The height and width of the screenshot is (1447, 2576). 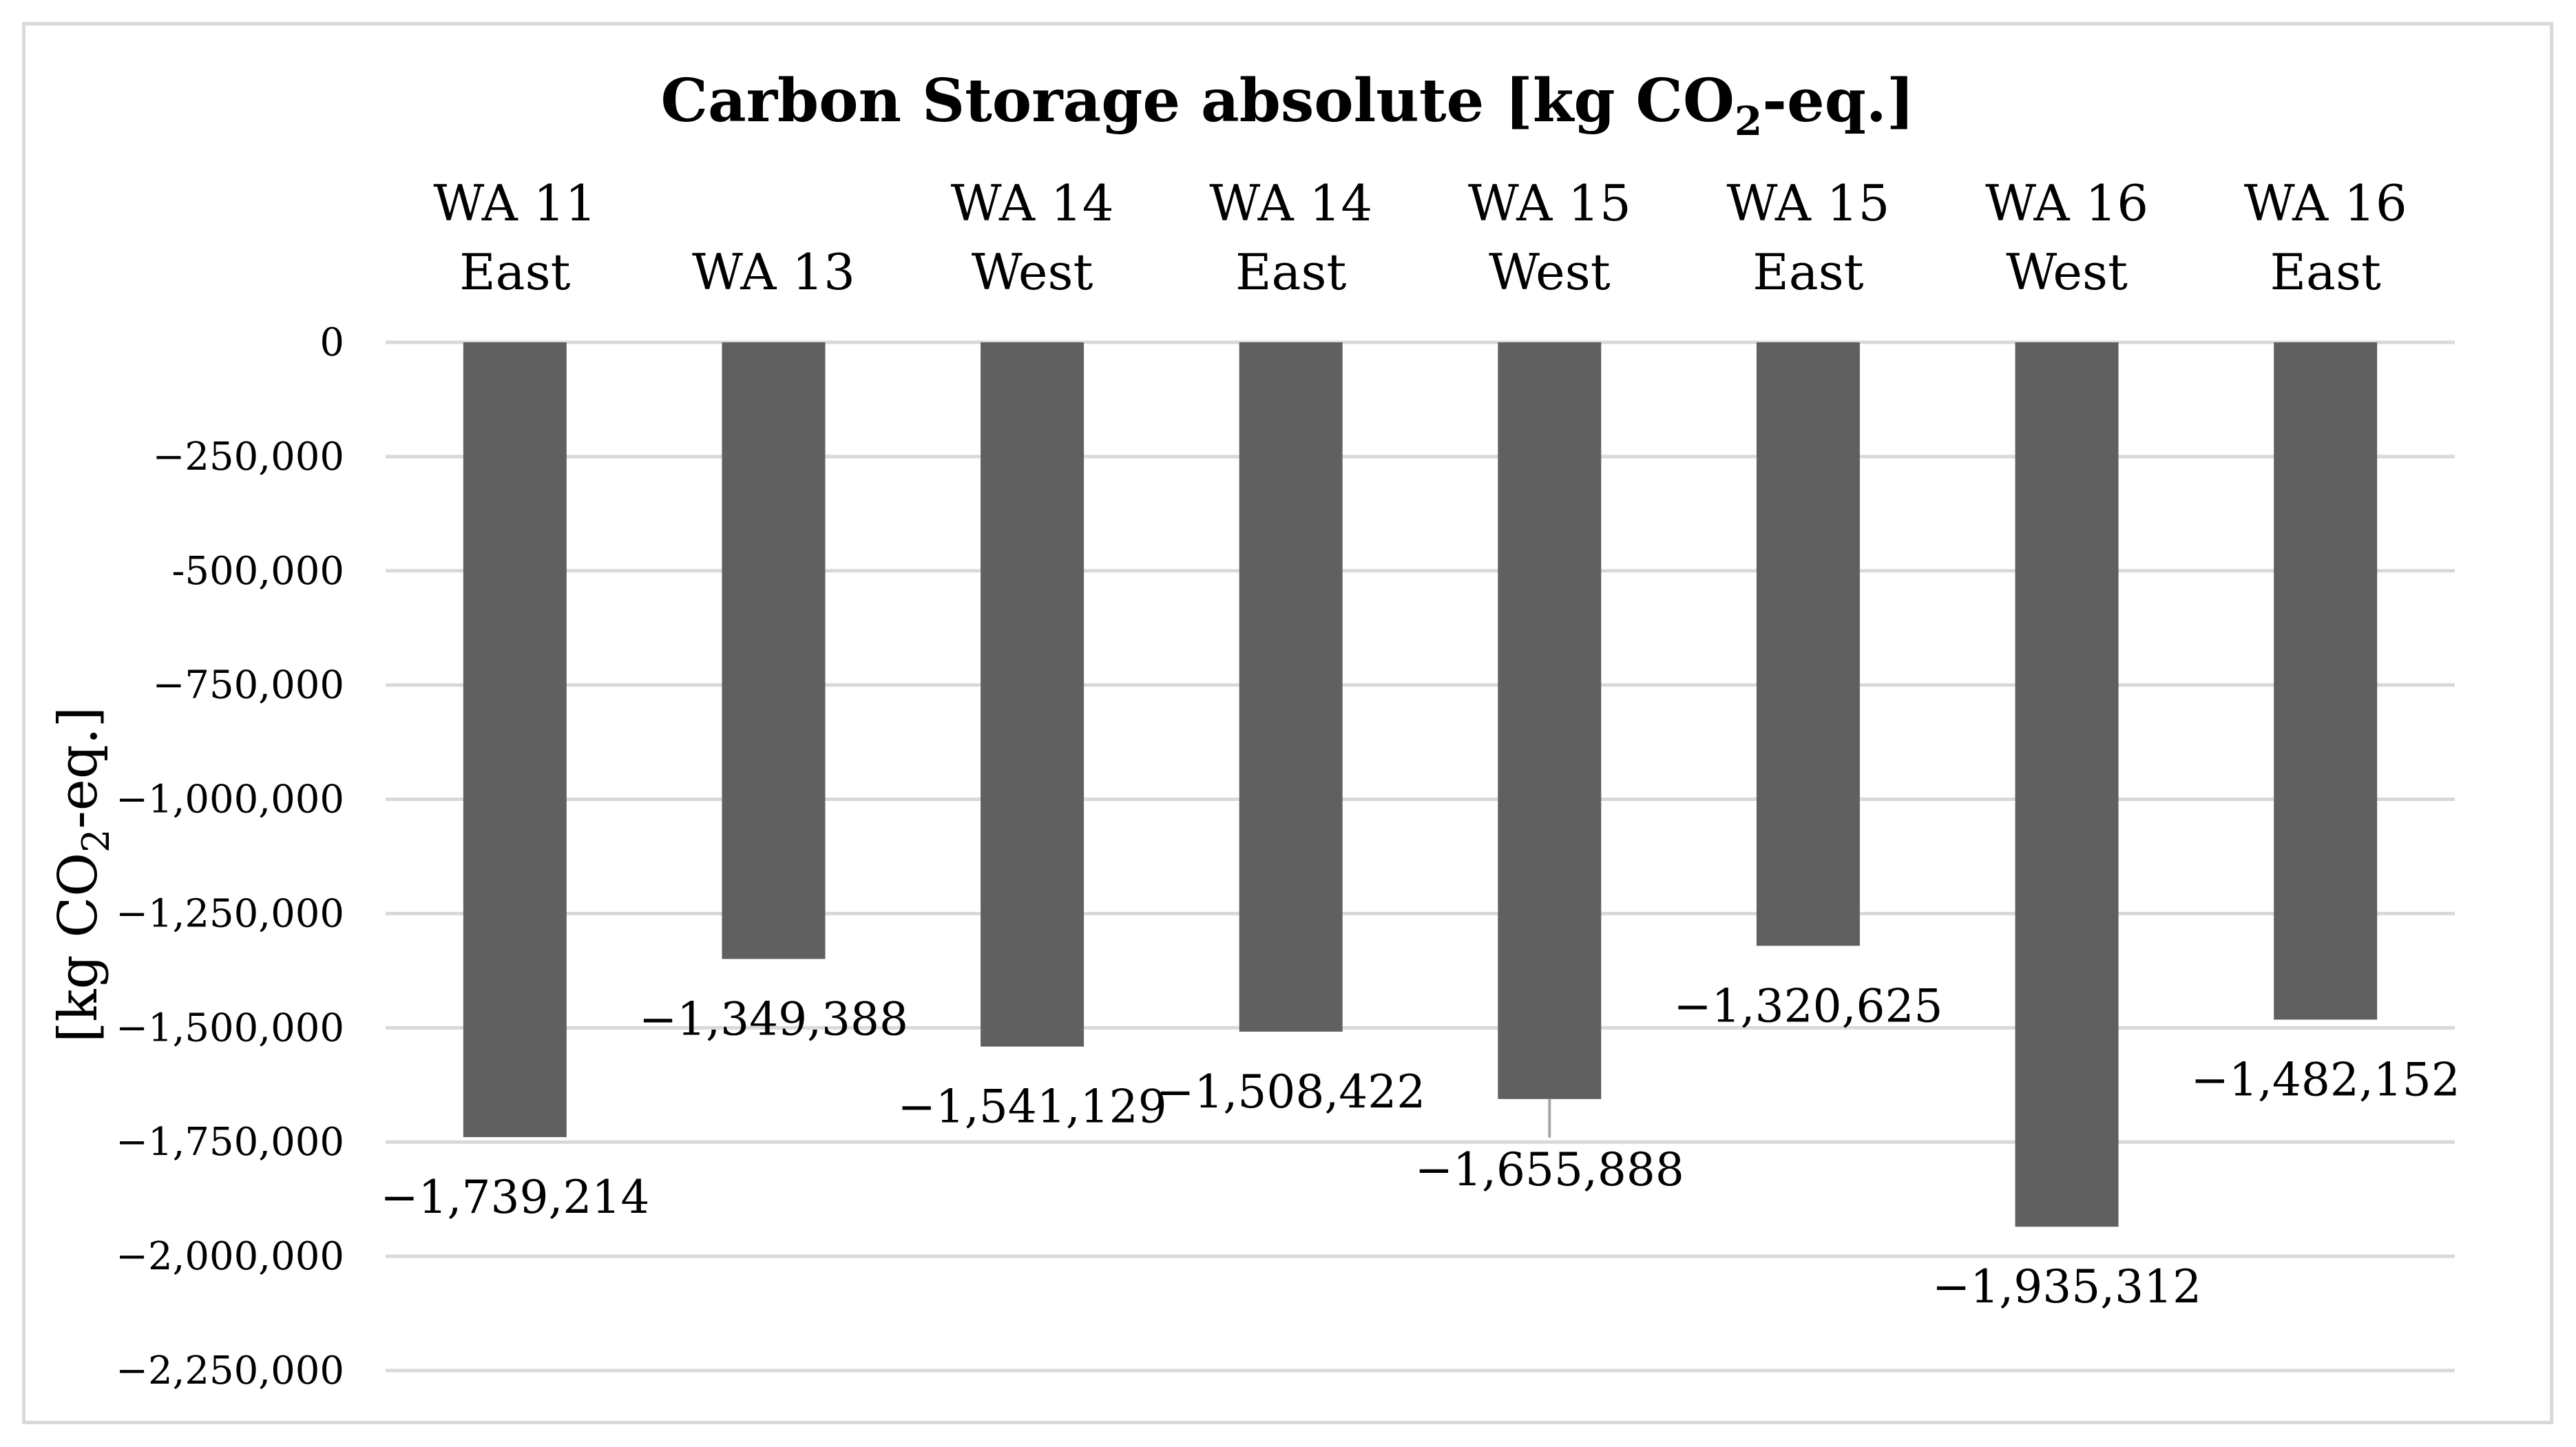 I want to click on data-label: −1,508,422, so click(x=1290, y=1091).